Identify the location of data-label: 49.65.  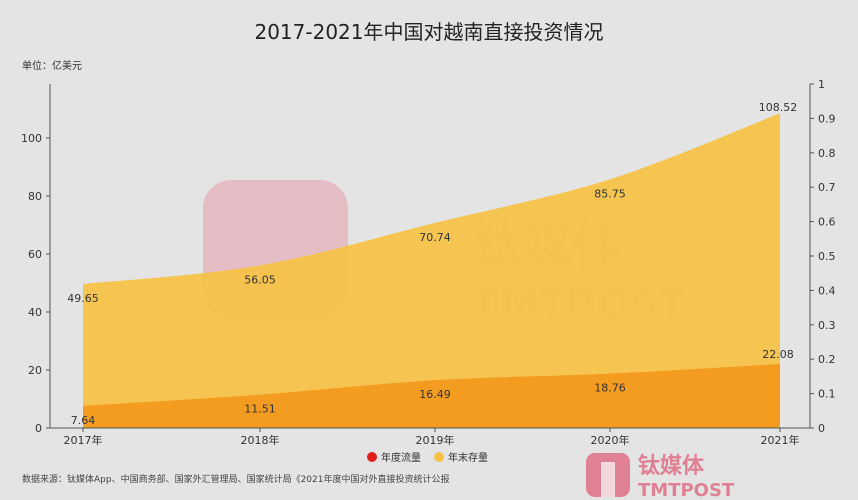
(83, 298).